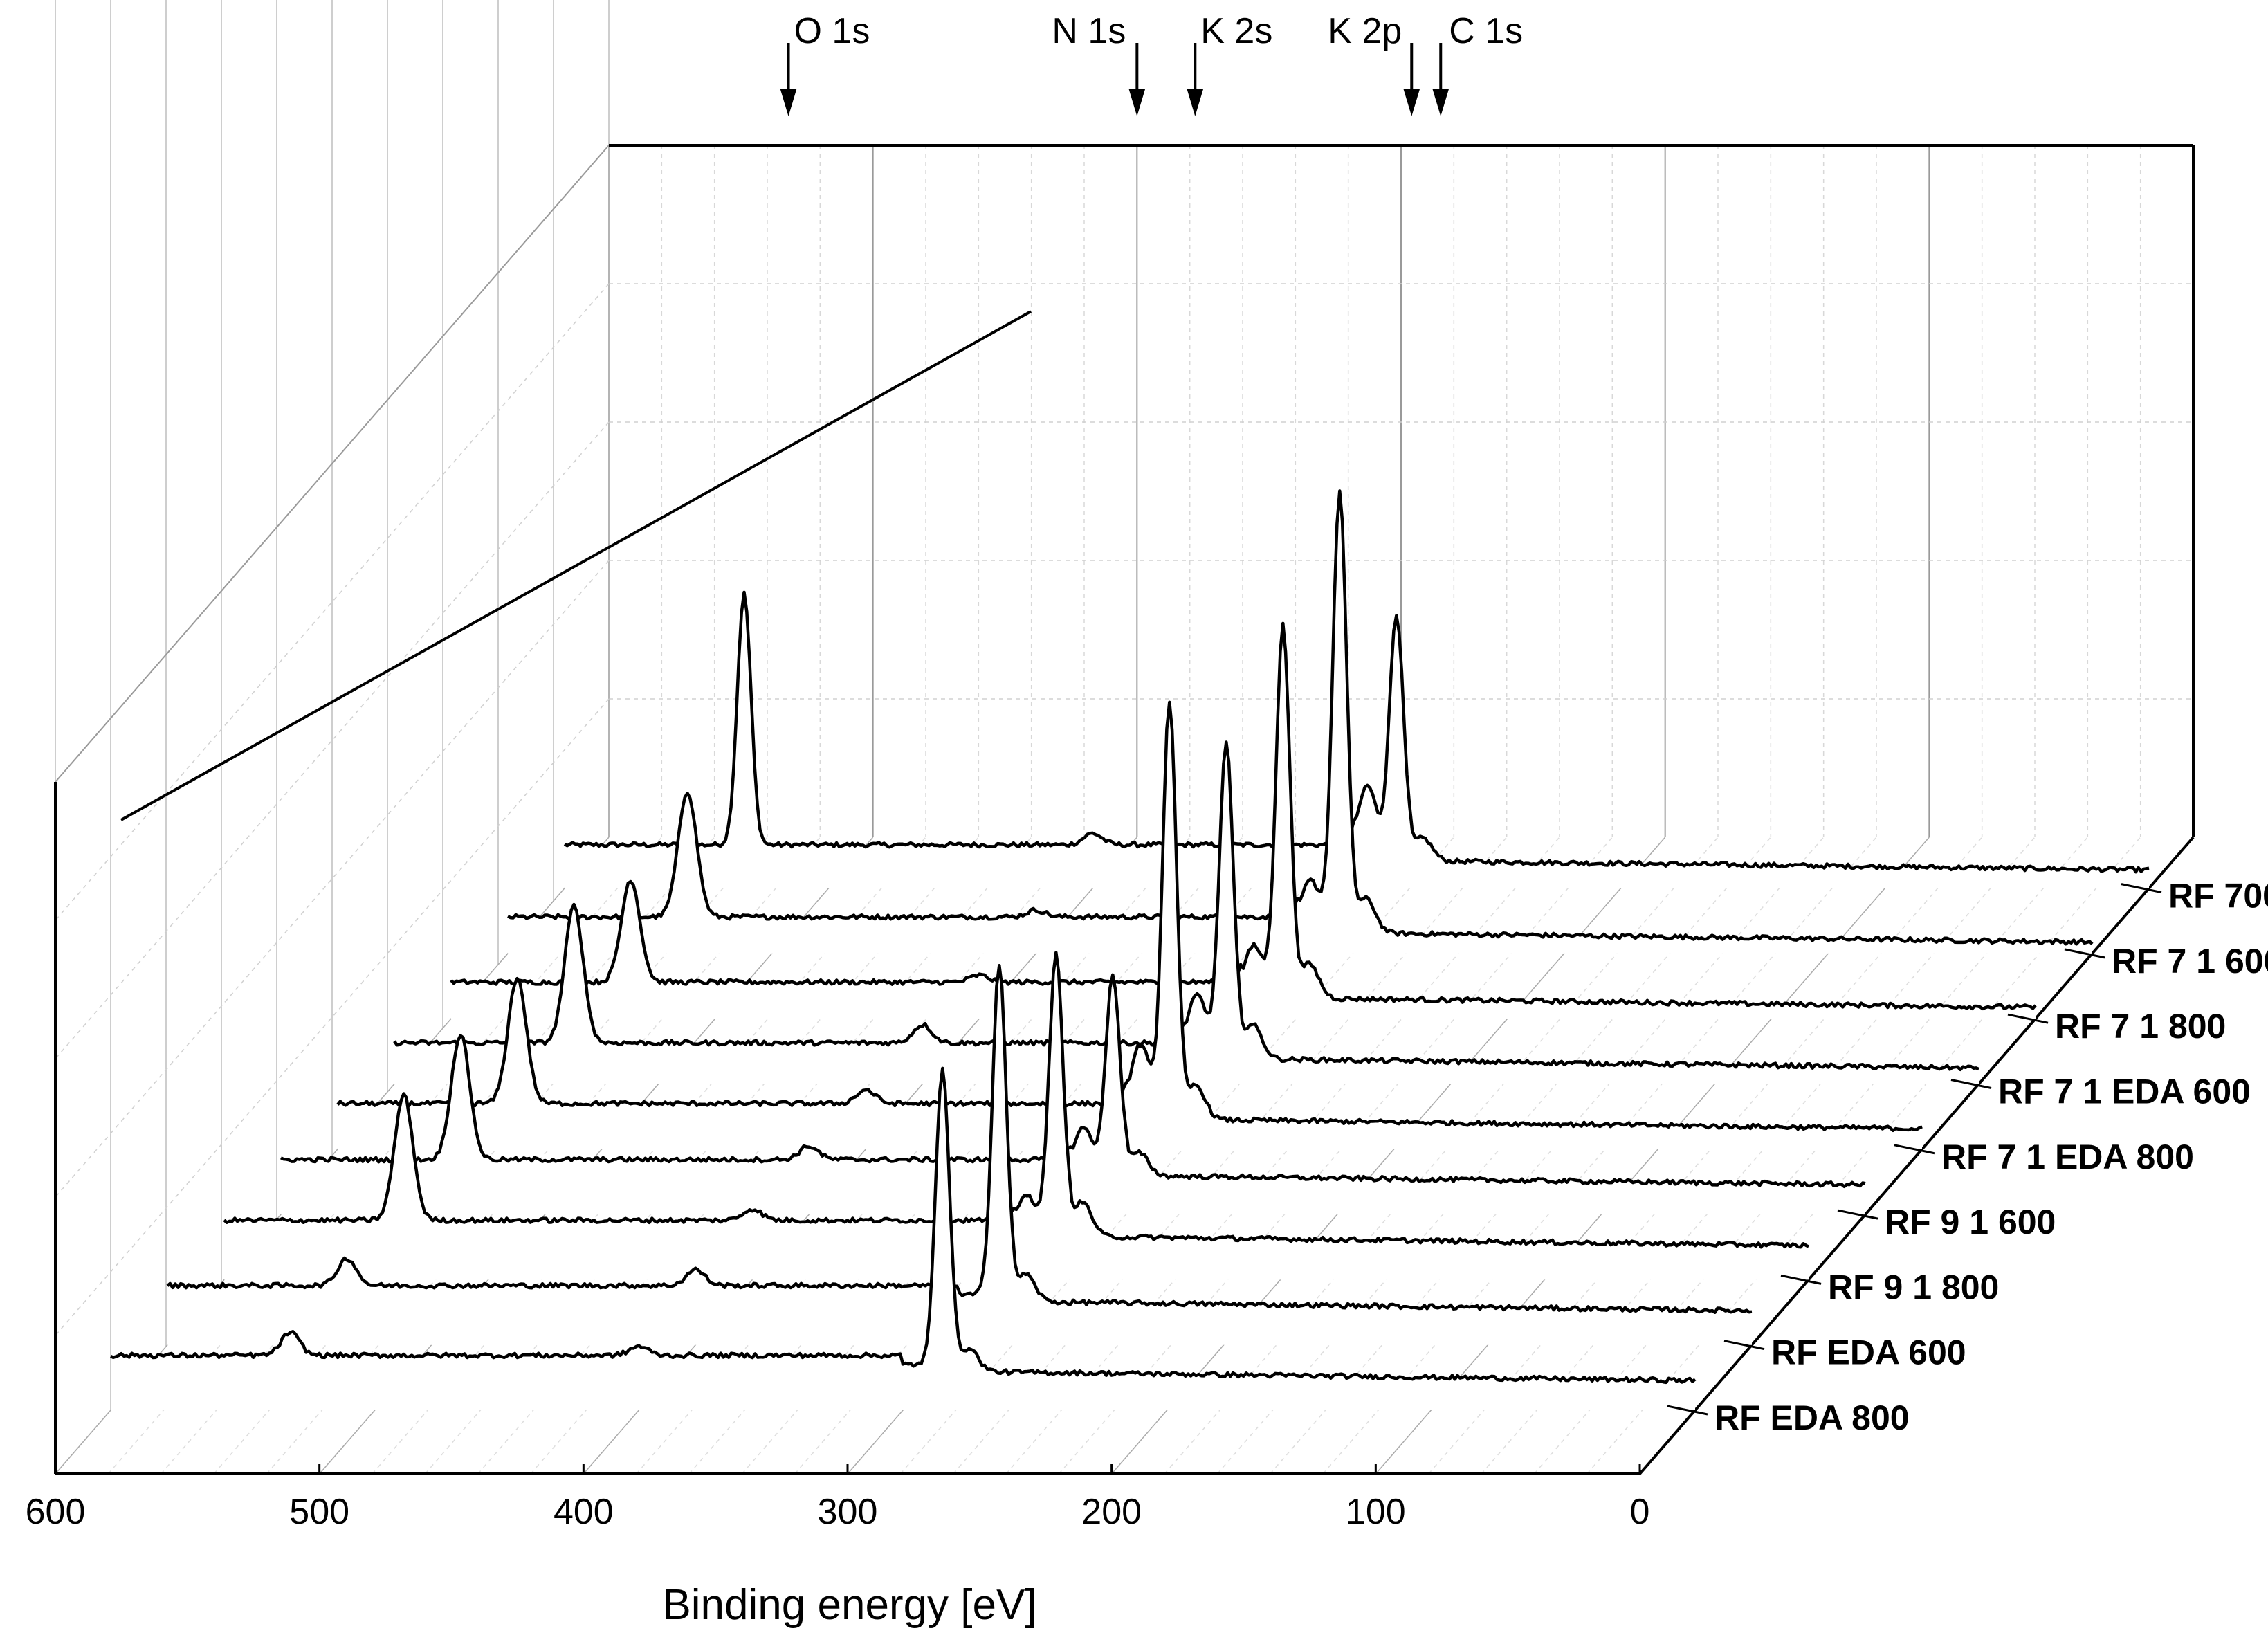  I want to click on x-tick-label: 100, so click(1376, 1512).